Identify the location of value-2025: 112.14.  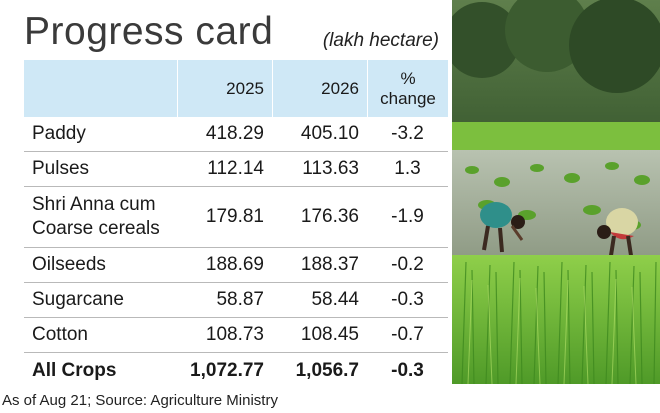
(235, 168).